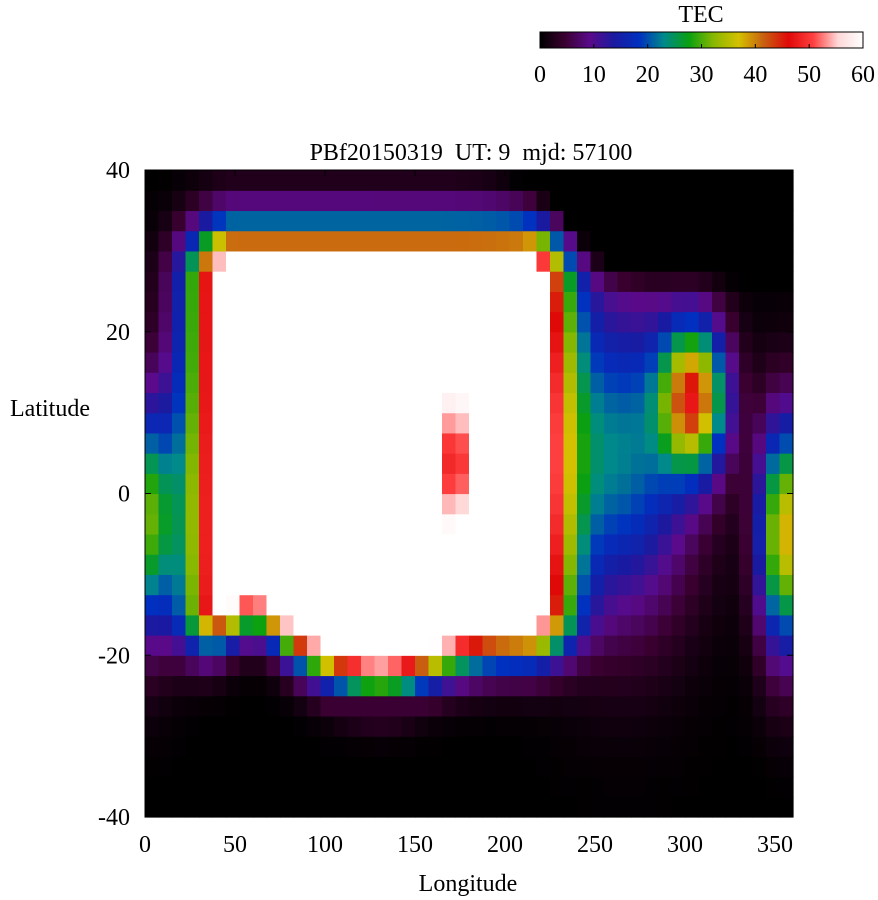 The height and width of the screenshot is (900, 878). What do you see at coordinates (325, 845) in the screenshot?
I see `x-tick-label: 100` at bounding box center [325, 845].